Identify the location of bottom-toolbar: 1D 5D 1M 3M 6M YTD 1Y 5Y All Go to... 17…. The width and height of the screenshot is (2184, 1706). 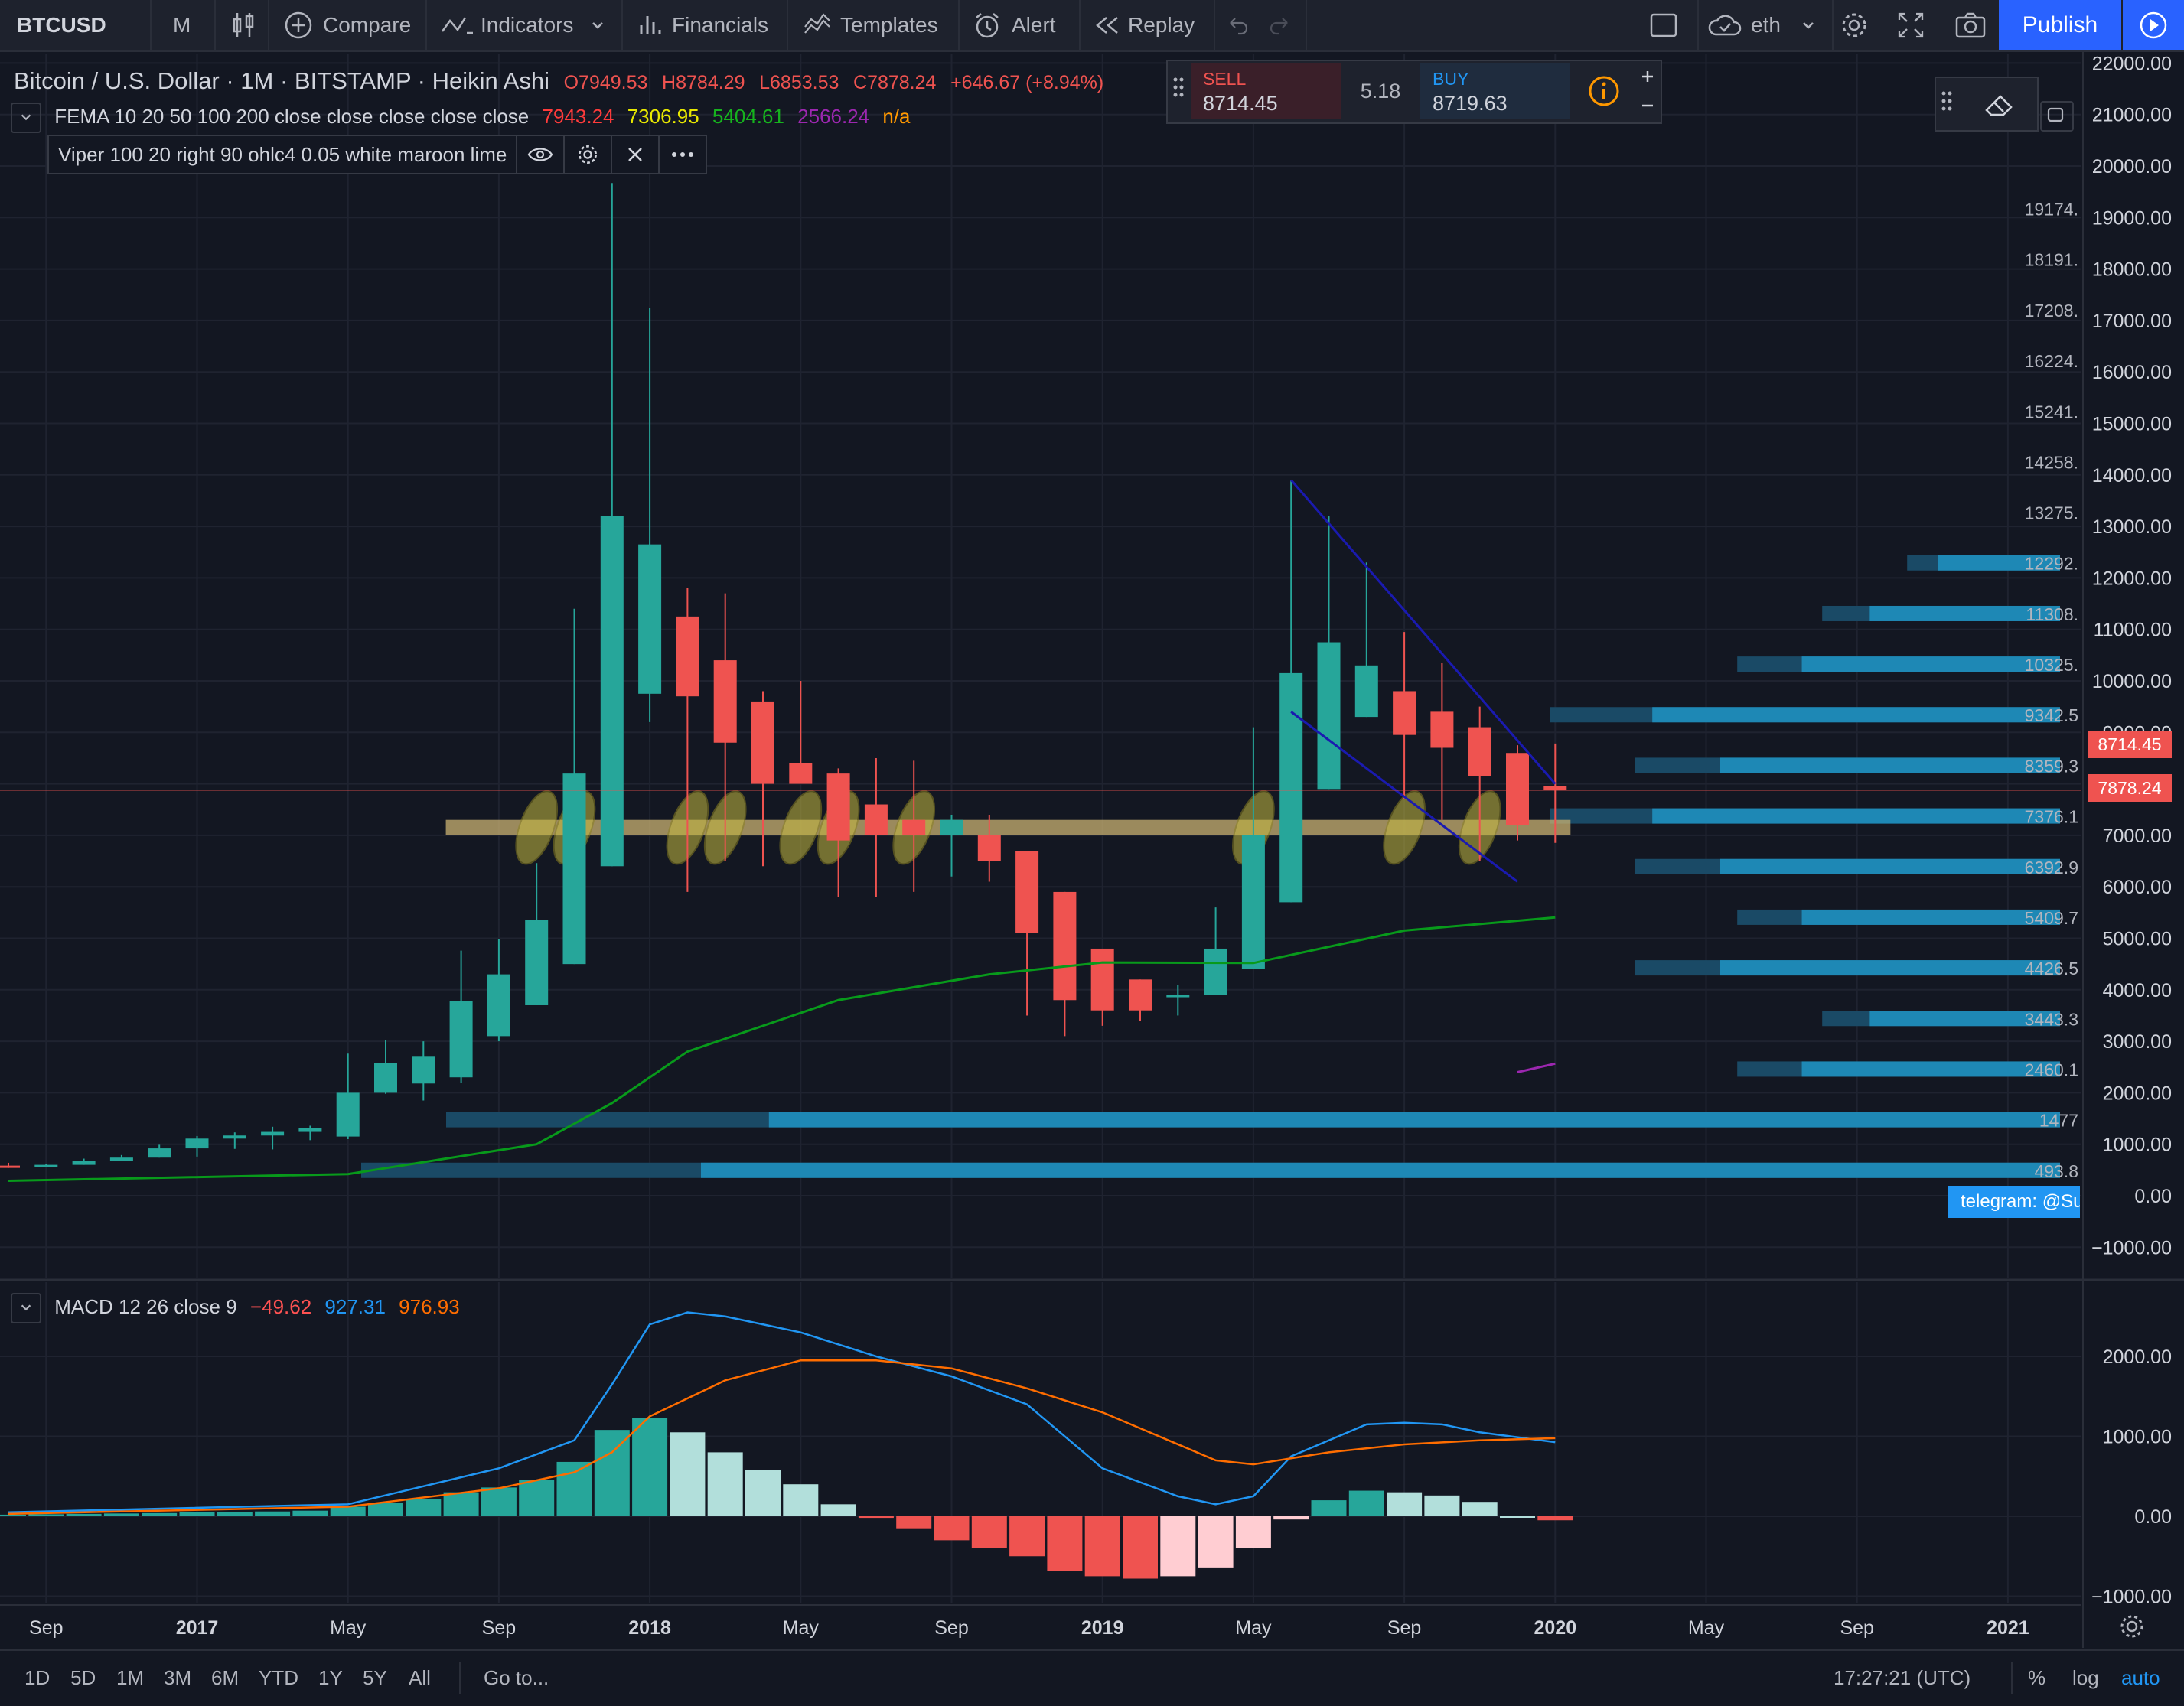
(1092, 1677).